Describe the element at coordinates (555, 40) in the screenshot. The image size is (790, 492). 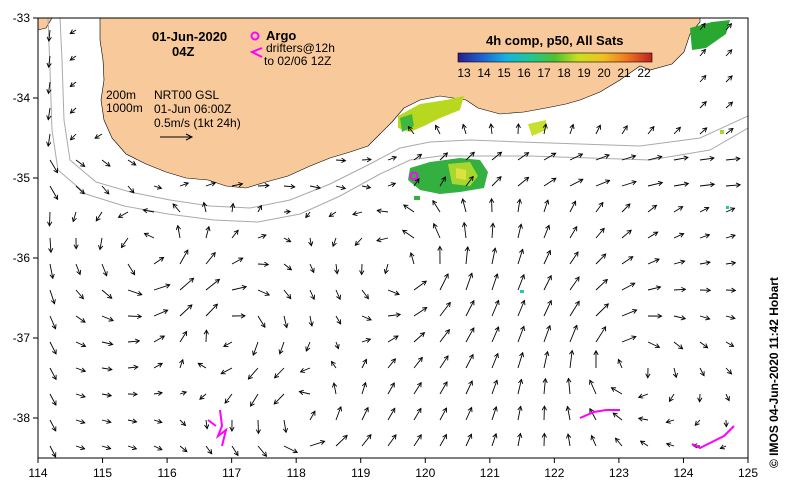
I see `colorbar-title: 4h comp, p50, All Sats` at that location.